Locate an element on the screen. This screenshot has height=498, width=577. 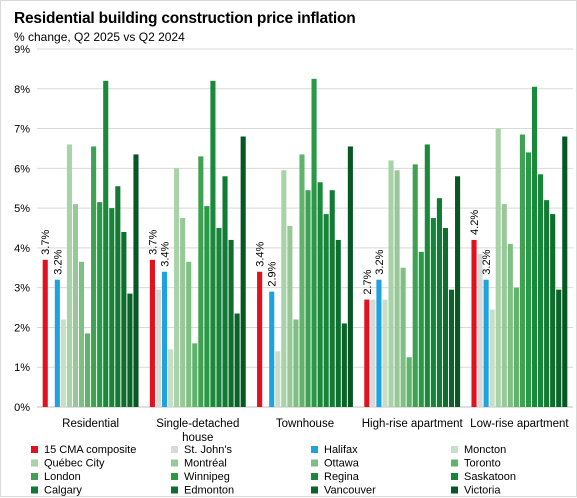
legend-label: St. John's is located at coordinates (208, 450).